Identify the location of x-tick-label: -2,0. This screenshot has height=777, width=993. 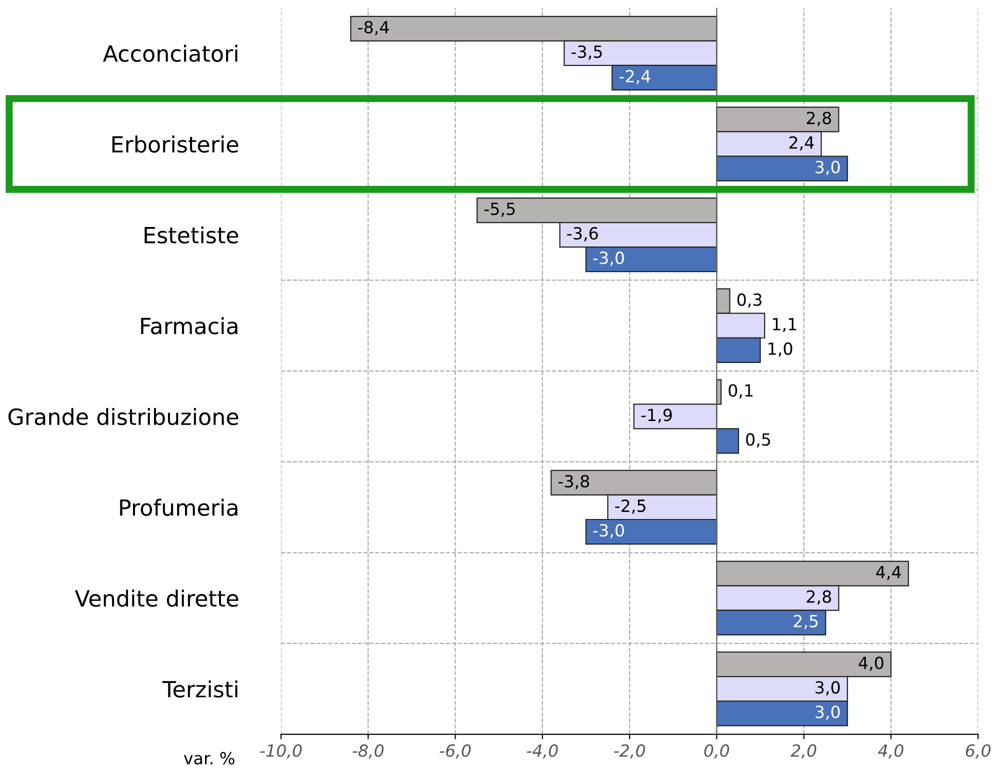
(629, 751).